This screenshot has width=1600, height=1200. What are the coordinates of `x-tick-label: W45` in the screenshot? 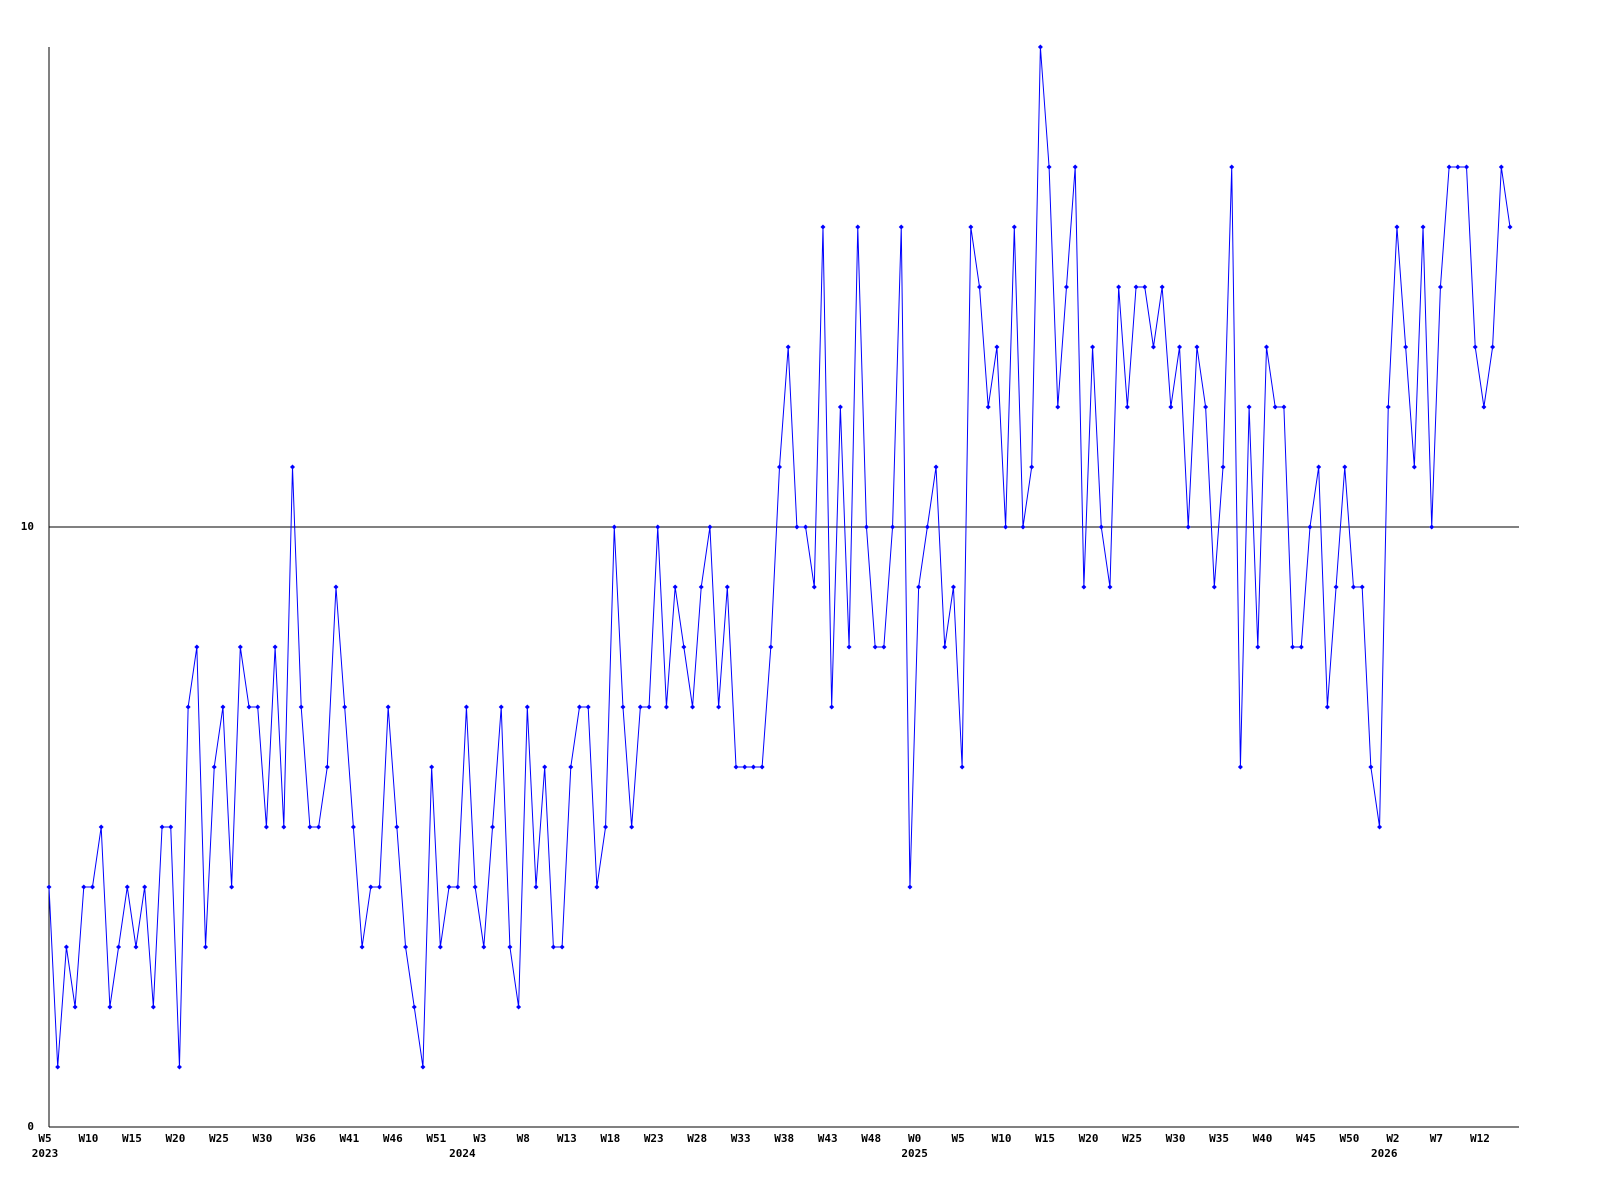 It's located at (1306, 1138).